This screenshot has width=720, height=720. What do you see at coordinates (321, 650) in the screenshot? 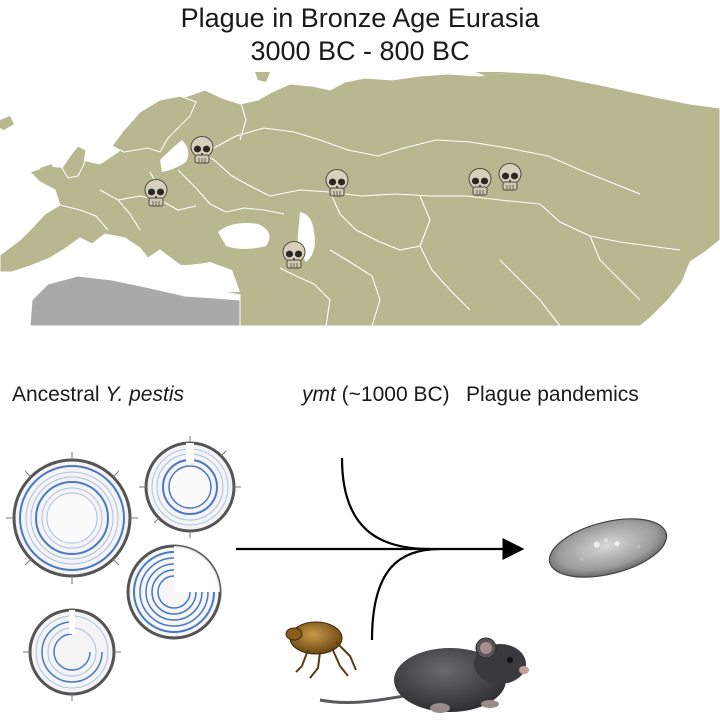
I see `flea-icon` at bounding box center [321, 650].